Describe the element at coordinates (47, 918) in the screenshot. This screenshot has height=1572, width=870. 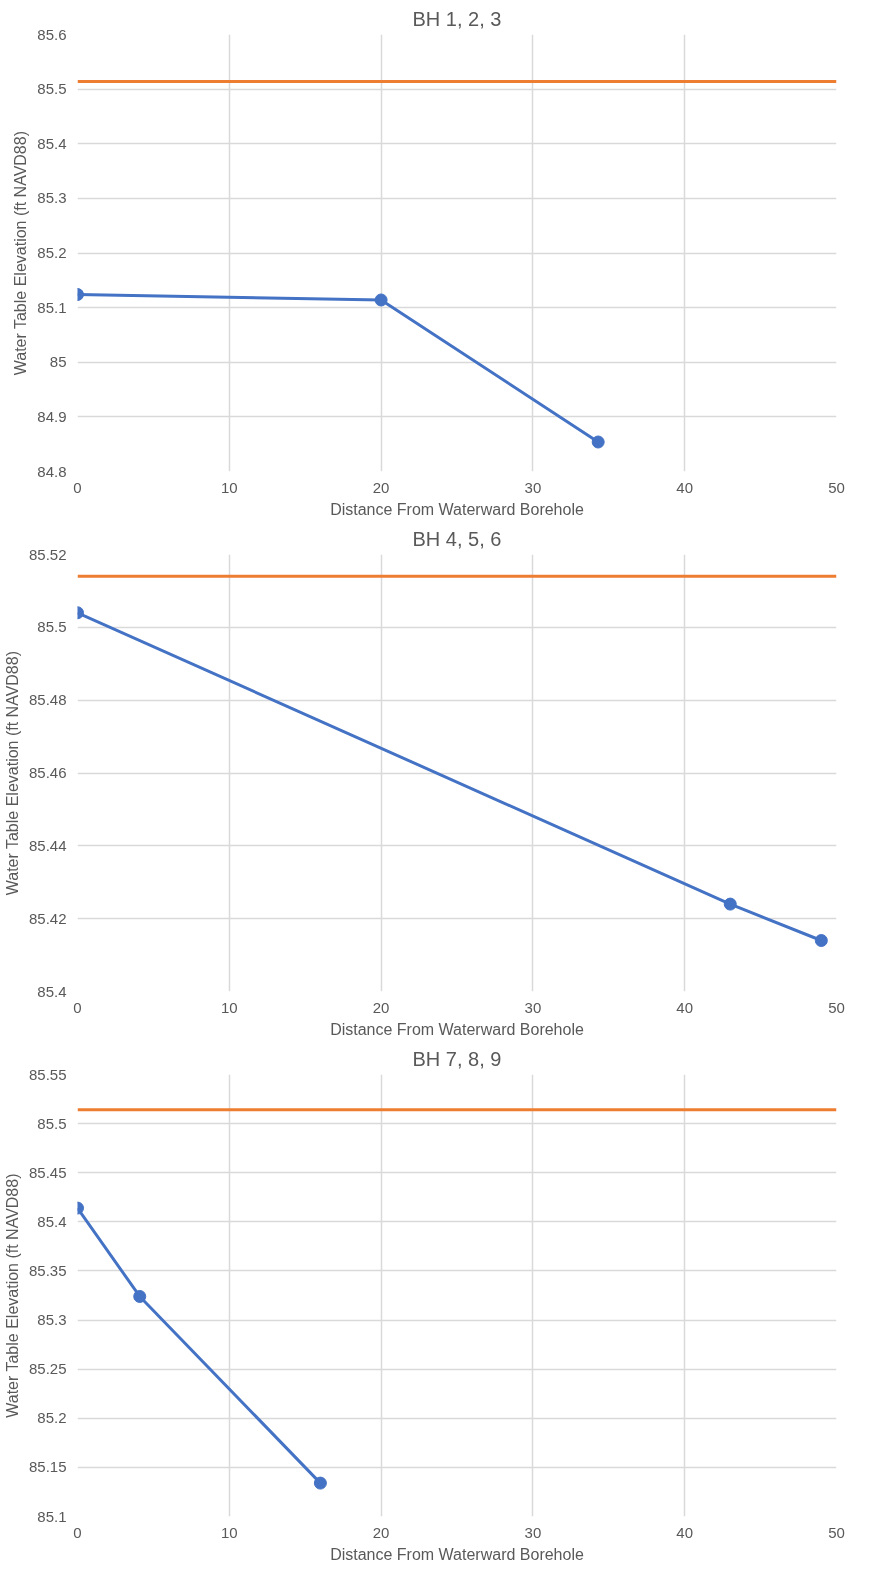
I see `y-tick-label: 85.42` at that location.